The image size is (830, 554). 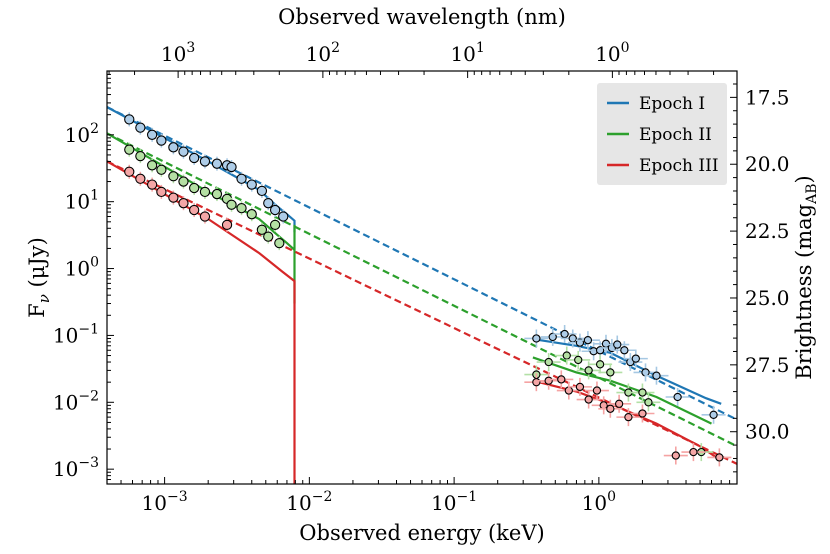 I want to click on x-tick-label: 10⁻³, so click(x=165, y=502).